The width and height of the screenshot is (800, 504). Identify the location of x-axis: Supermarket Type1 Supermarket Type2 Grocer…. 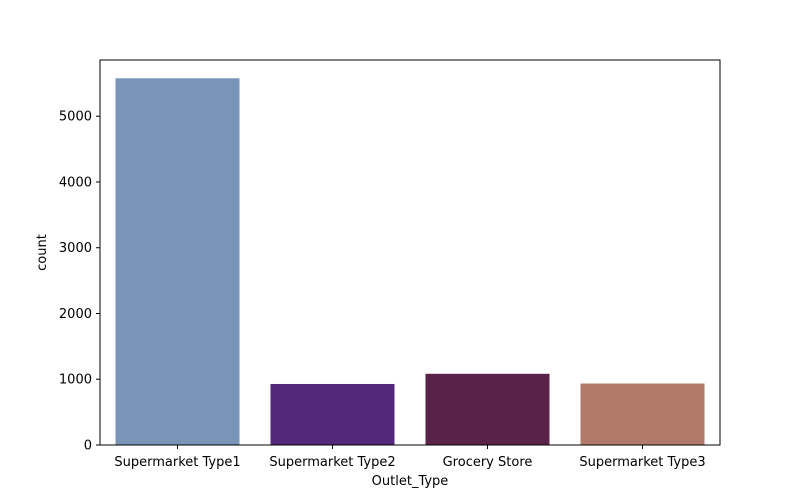
(410, 457).